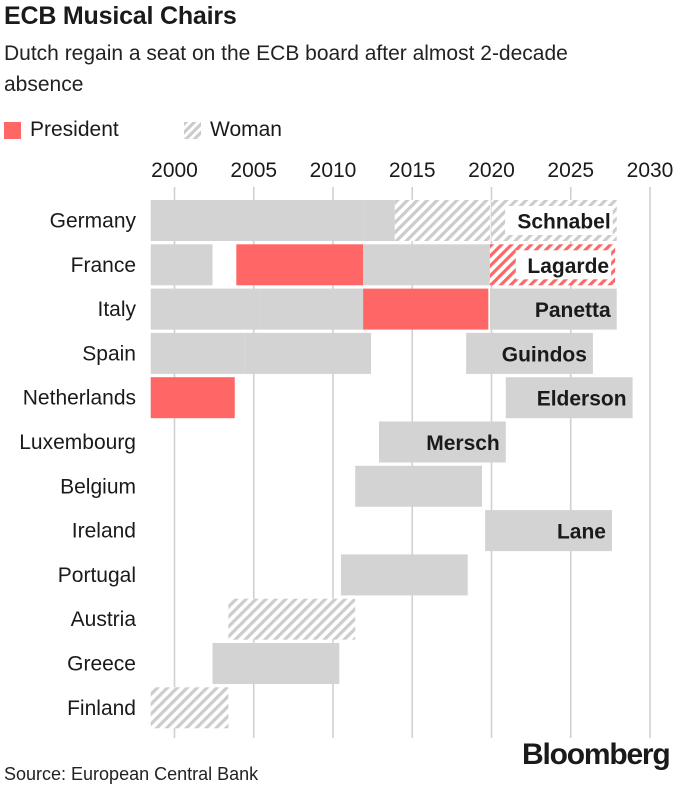  Describe the element at coordinates (120, 16) in the screenshot. I see `chart-title: ECB Musical Chairs` at that location.